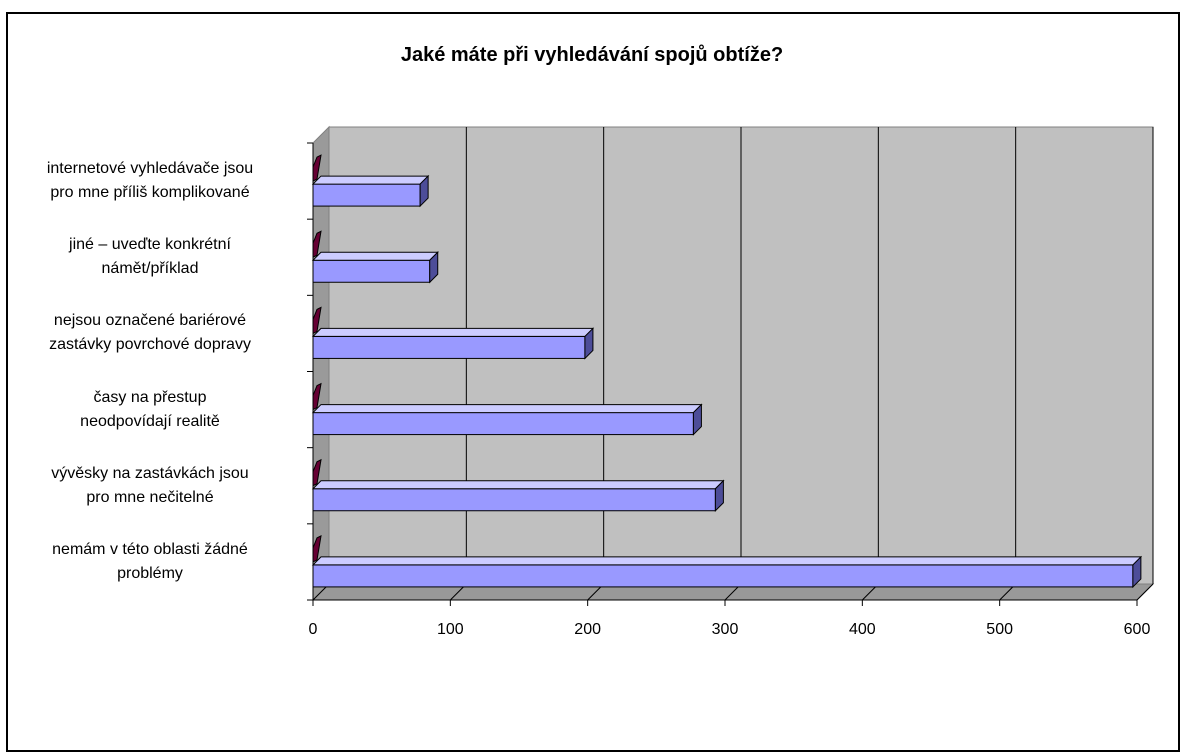 The image size is (1184, 752). What do you see at coordinates (587, 629) in the screenshot?
I see `x-tick-label: 200` at bounding box center [587, 629].